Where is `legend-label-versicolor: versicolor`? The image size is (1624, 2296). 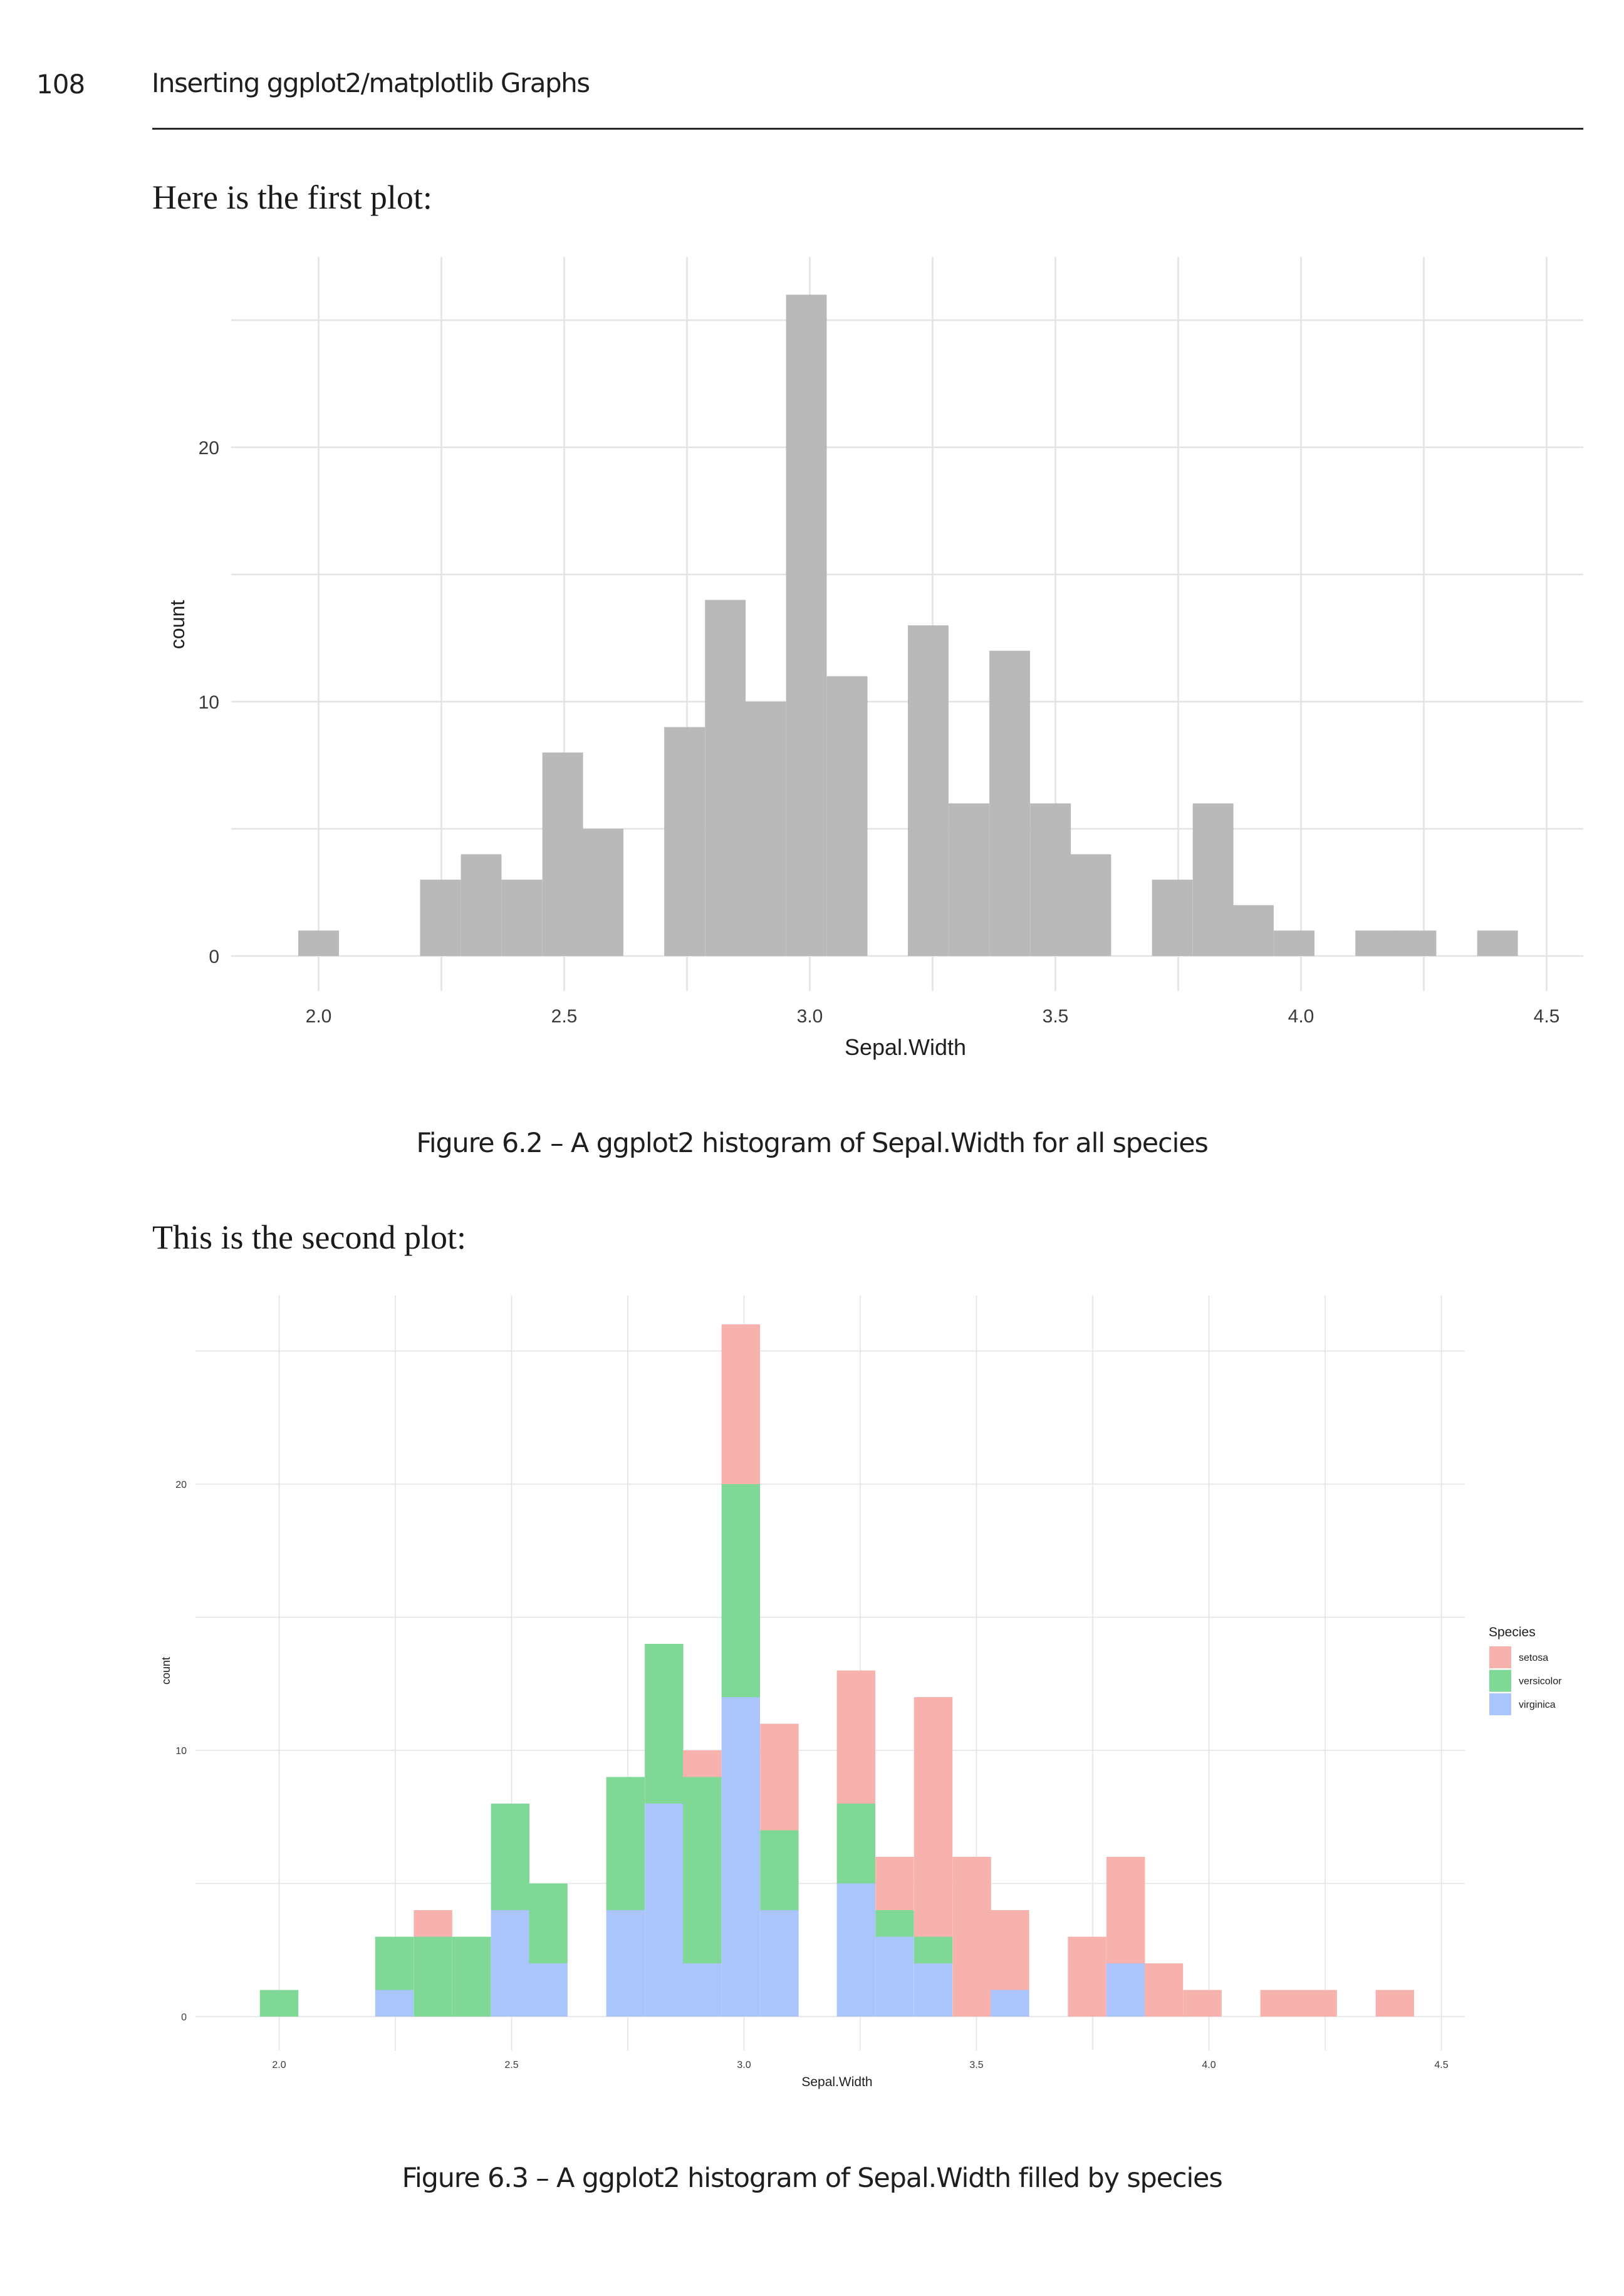
legend-label-versicolor: versicolor is located at coordinates (1540, 1681).